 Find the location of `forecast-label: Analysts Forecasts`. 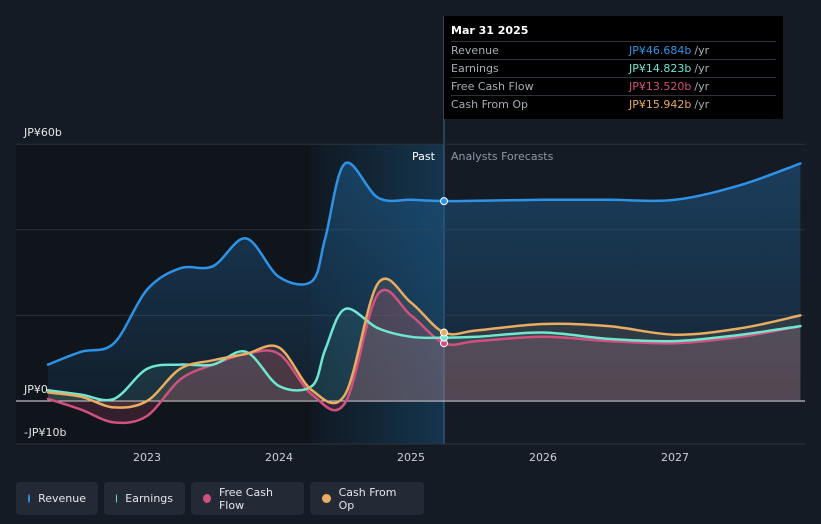

forecast-label: Analysts Forecasts is located at coordinates (502, 156).